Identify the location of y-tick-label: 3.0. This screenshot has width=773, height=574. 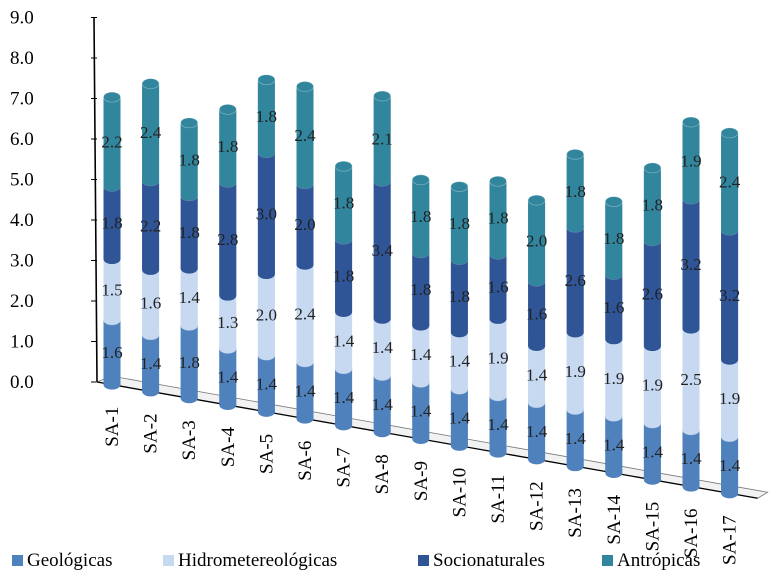
(22, 261).